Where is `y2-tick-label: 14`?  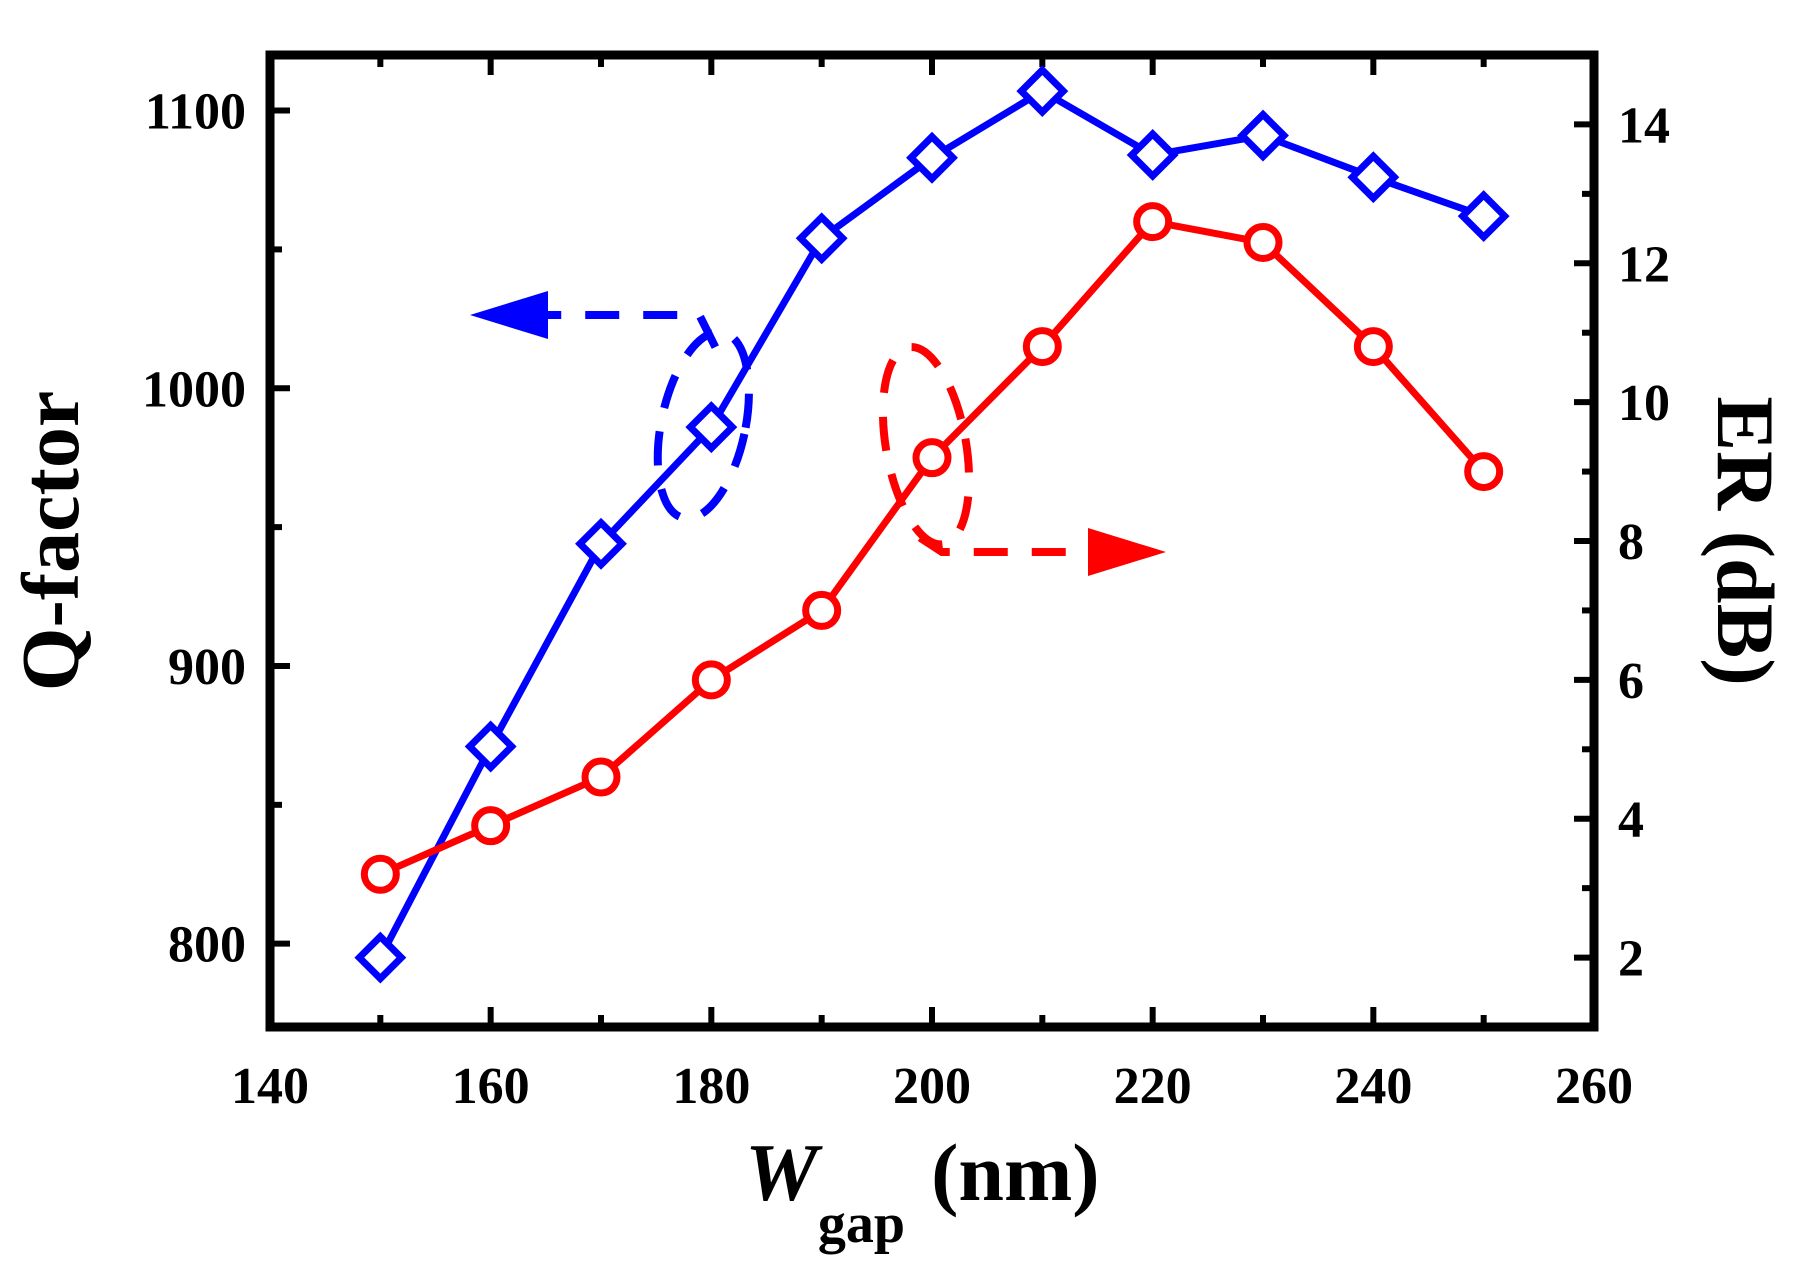
y2-tick-label: 14 is located at coordinates (1644, 125).